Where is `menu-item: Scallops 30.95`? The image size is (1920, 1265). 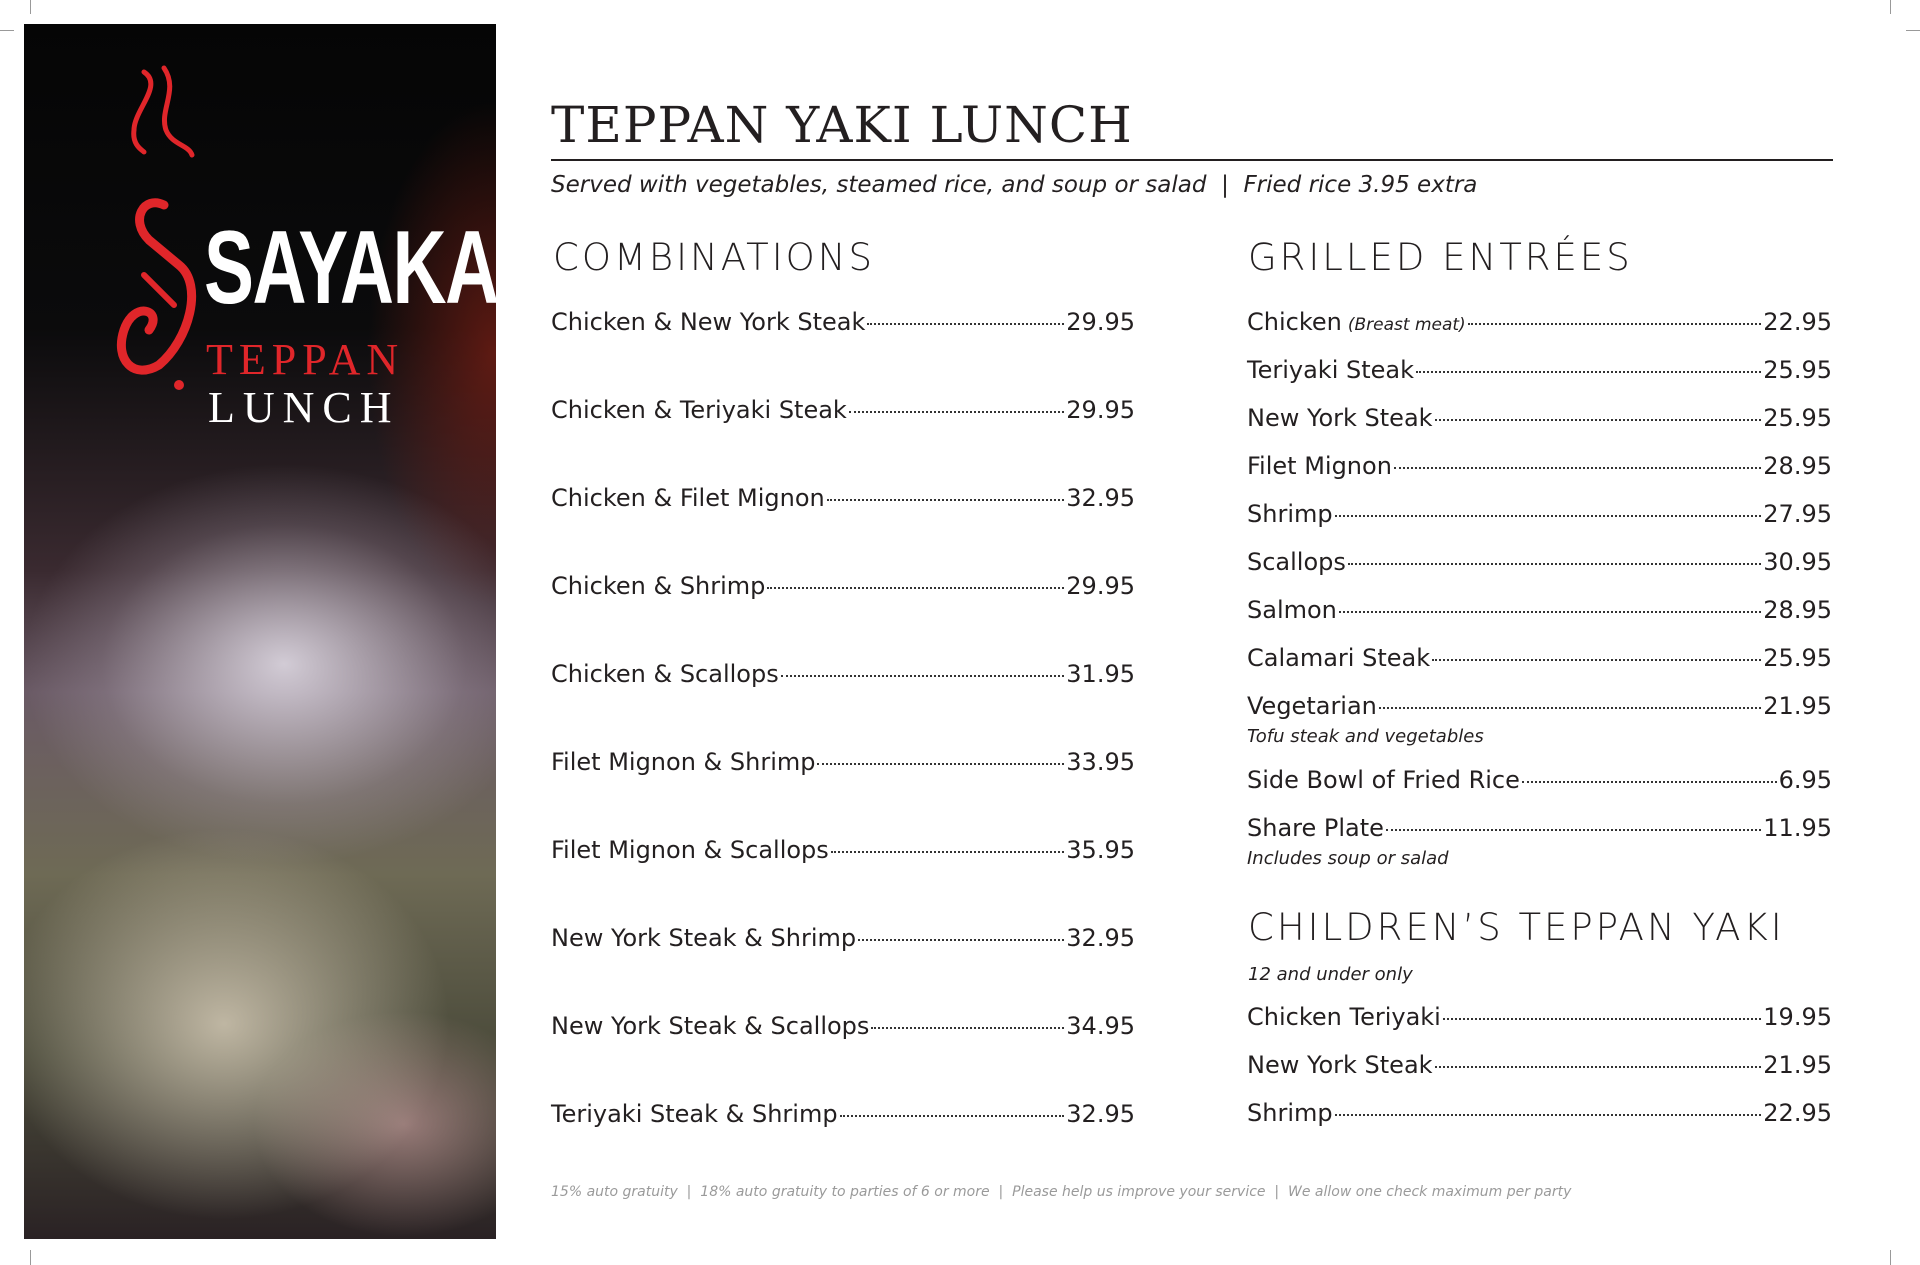
menu-item: Scallops 30.95 is located at coordinates (1539, 562).